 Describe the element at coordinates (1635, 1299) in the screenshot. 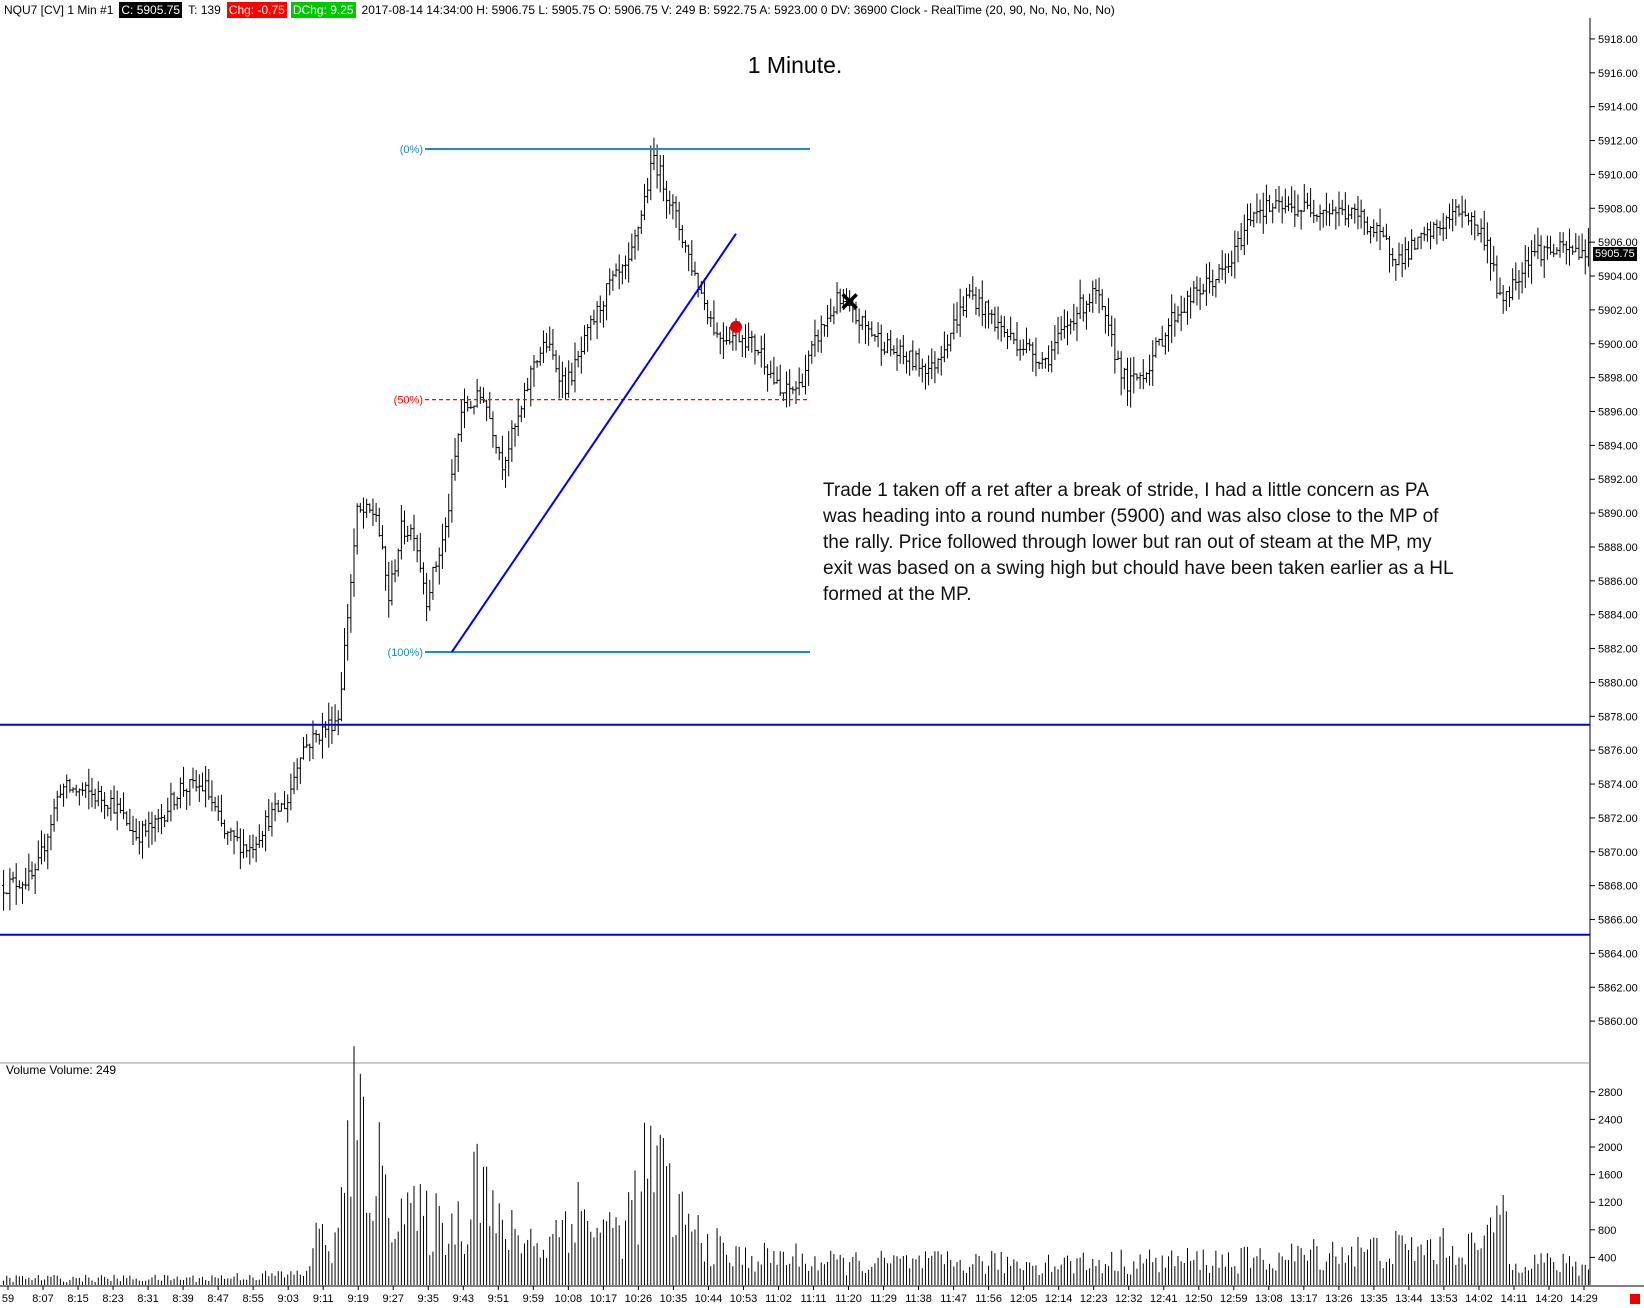

I see `status-indicator` at that location.